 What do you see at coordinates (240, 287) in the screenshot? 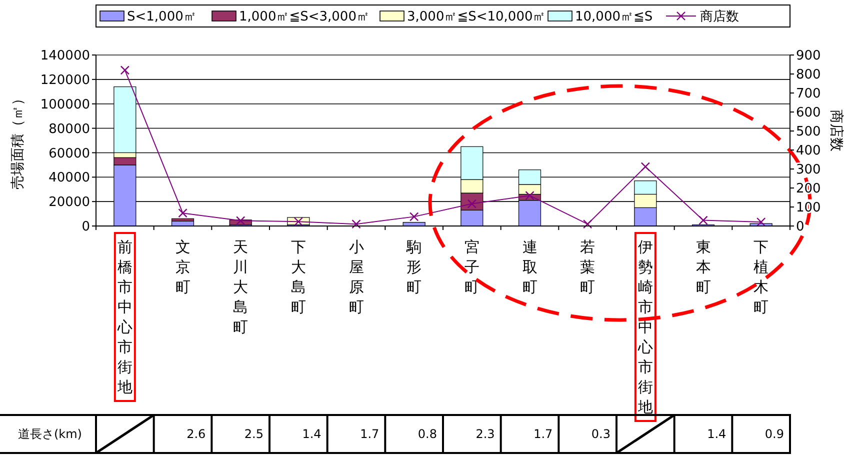
I see `x-tick-label: 天川大島町` at bounding box center [240, 287].